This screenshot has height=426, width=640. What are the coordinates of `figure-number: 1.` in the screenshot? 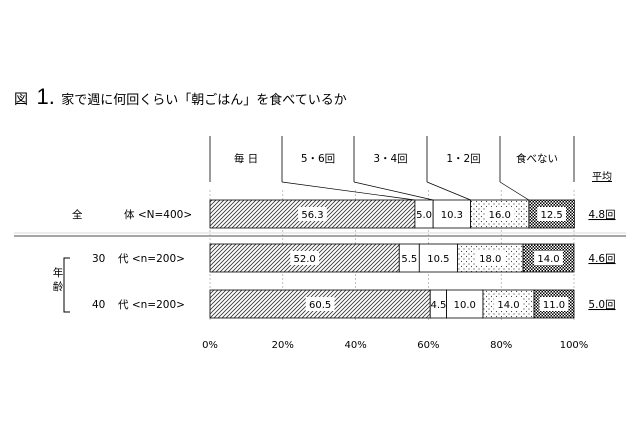 It's located at (45, 96).